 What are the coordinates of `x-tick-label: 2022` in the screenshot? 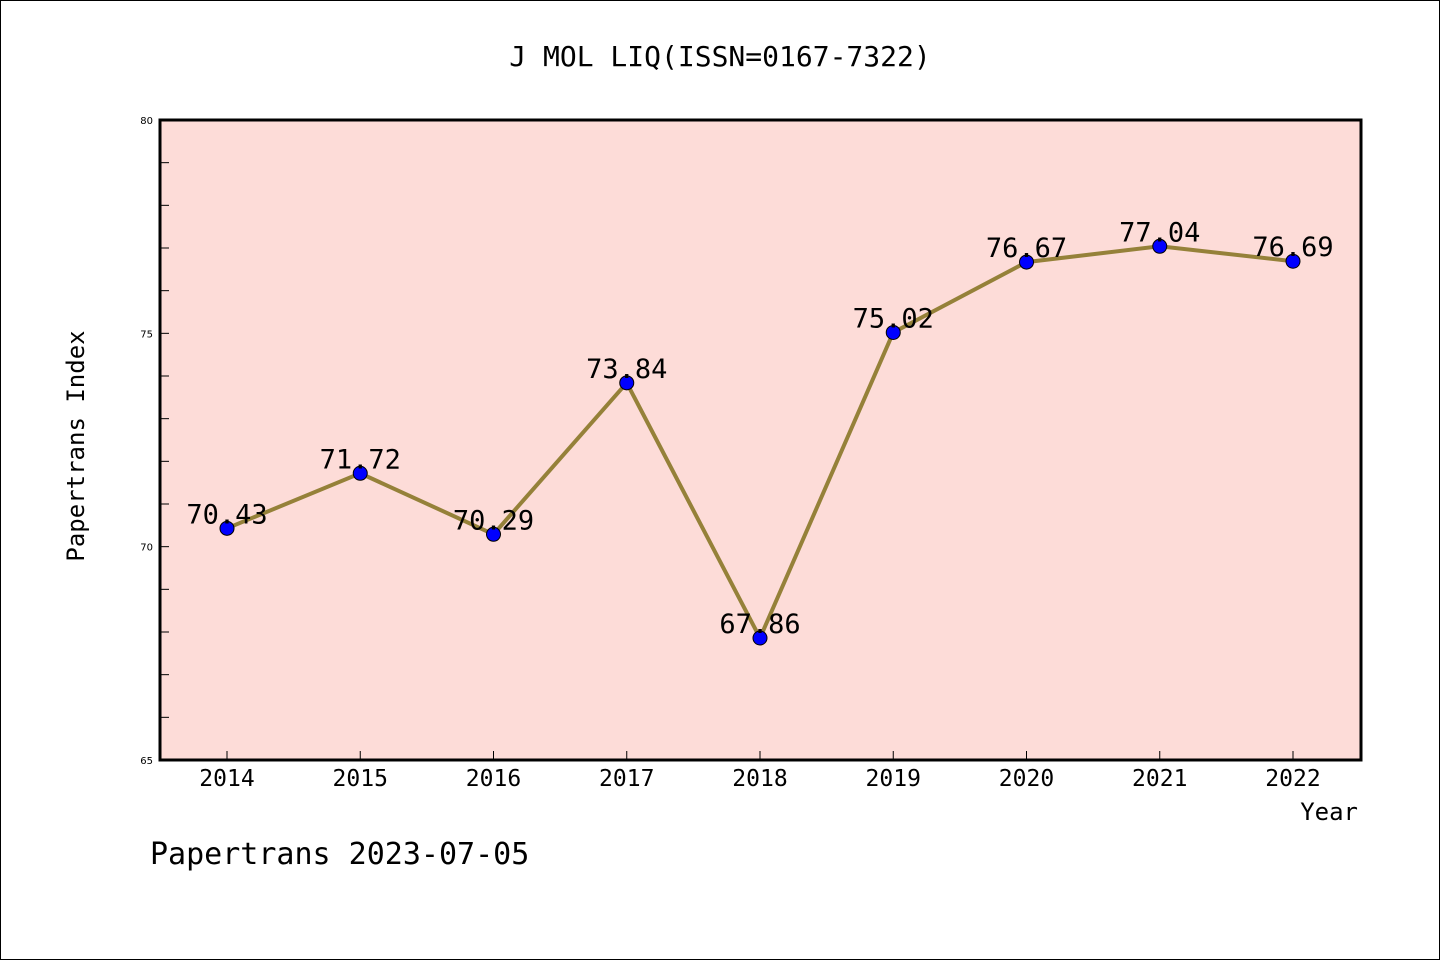 It's located at (1292, 779).